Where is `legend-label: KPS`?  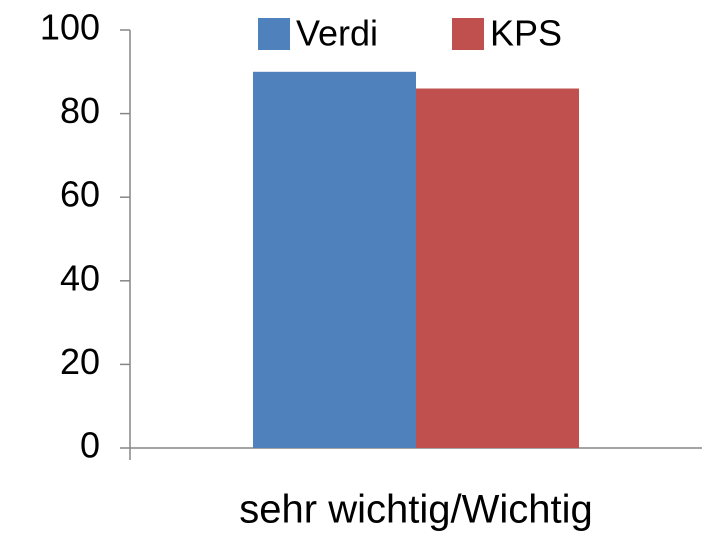 legend-label: KPS is located at coordinates (526, 33).